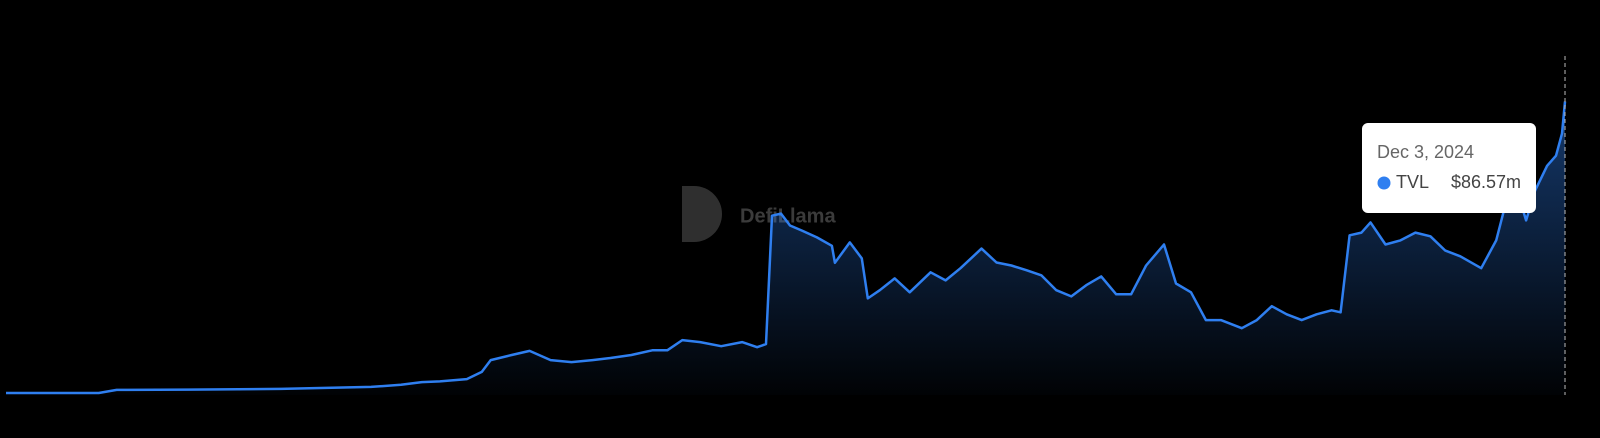  What do you see at coordinates (1412, 182) in the screenshot?
I see `tooltip-series: TVL` at bounding box center [1412, 182].